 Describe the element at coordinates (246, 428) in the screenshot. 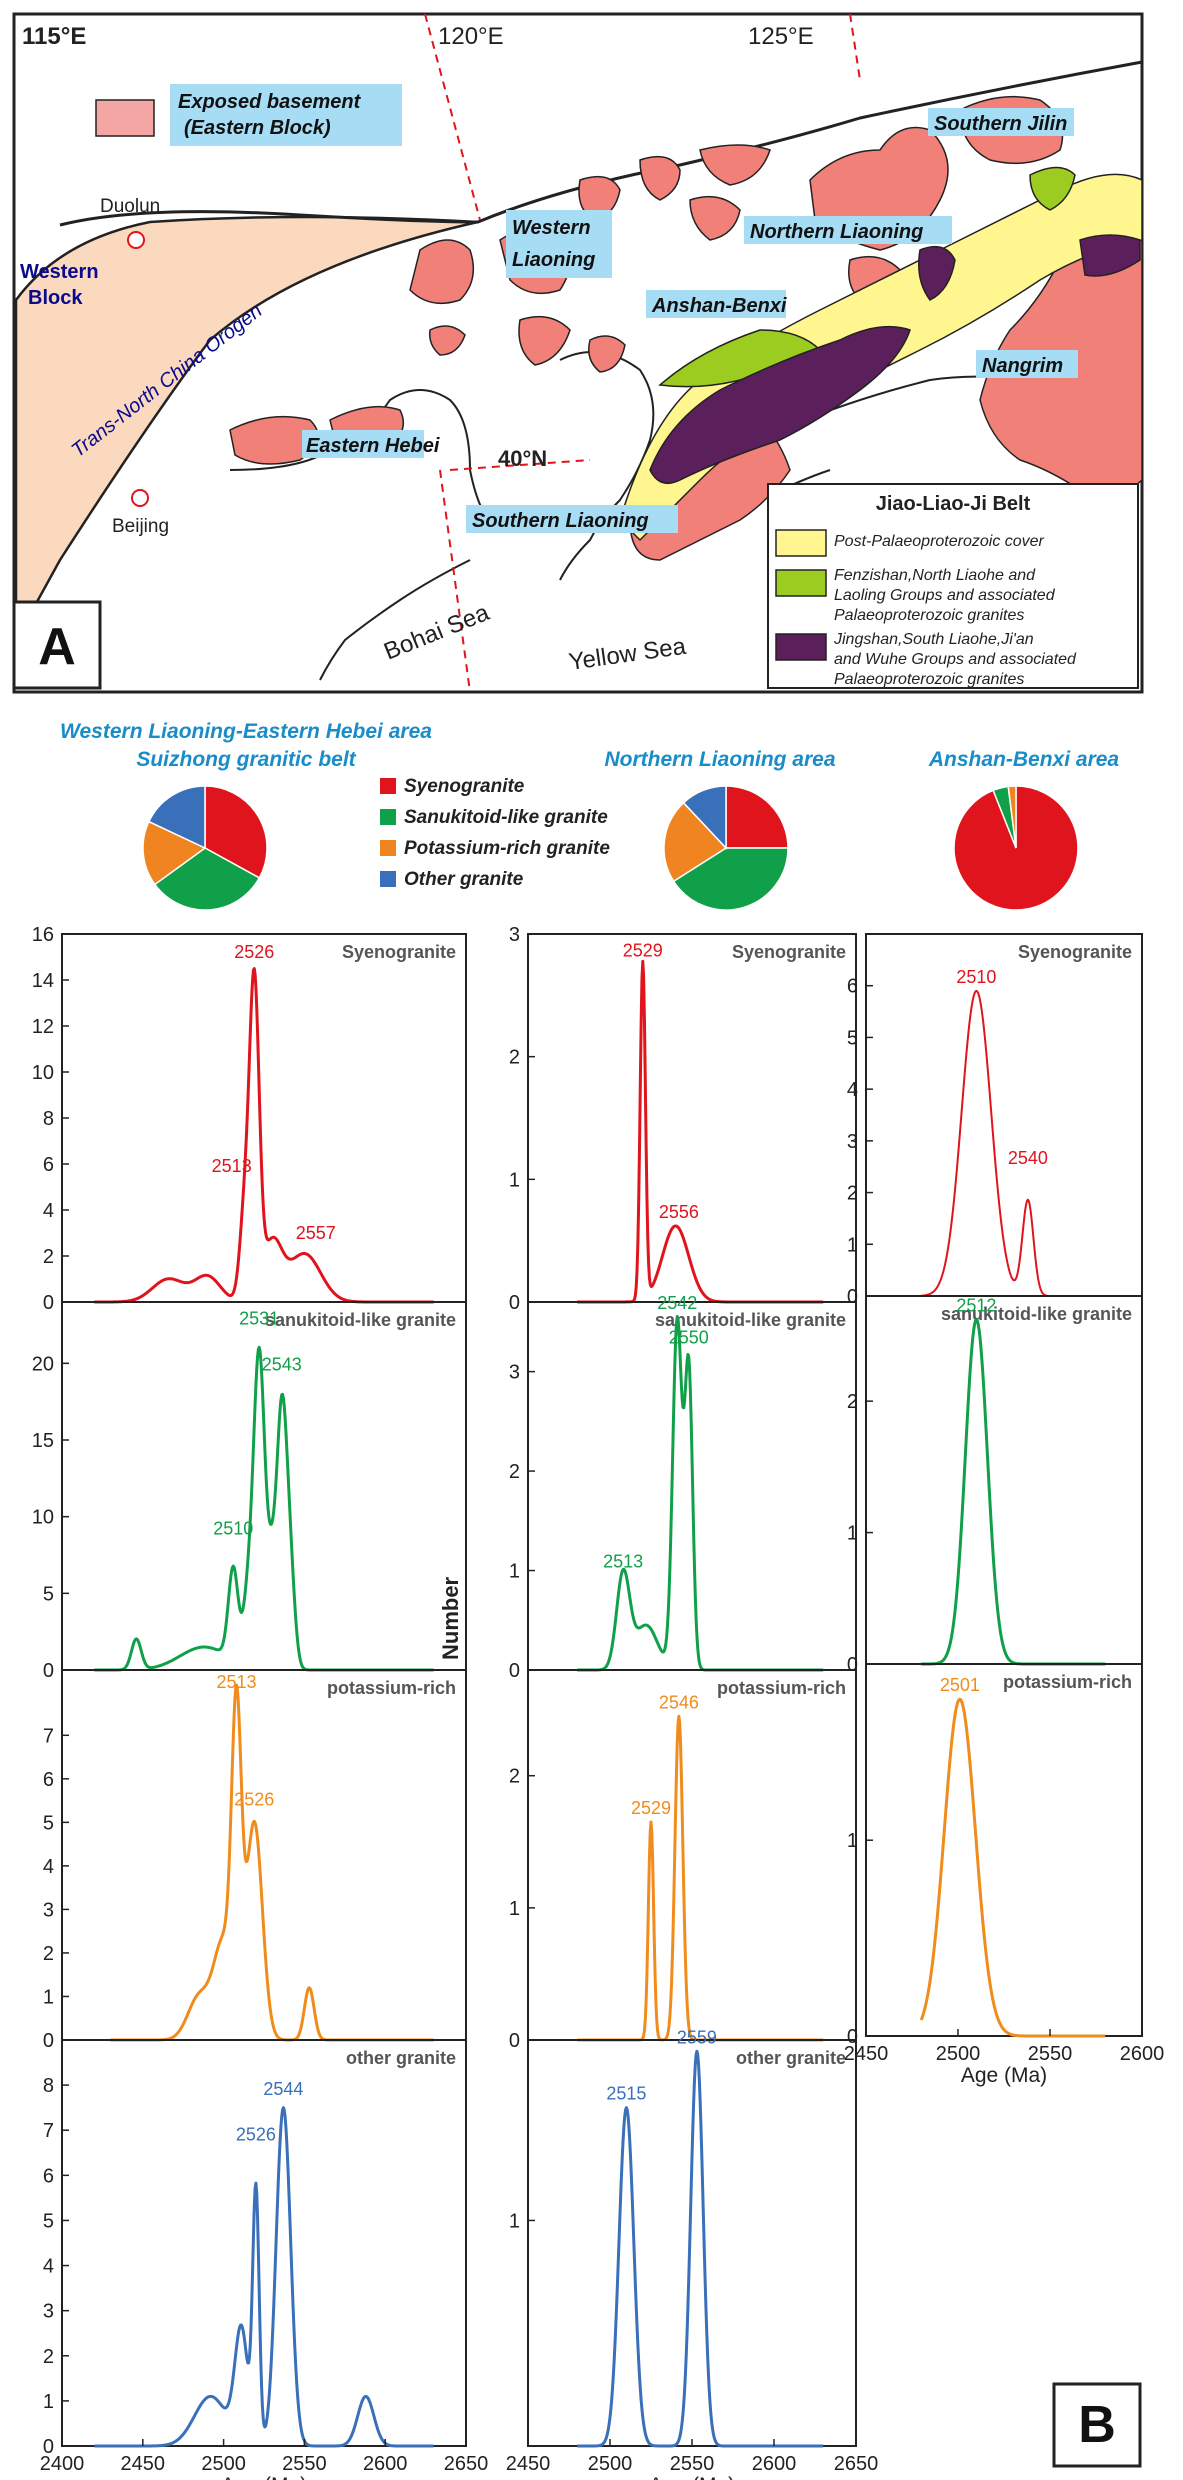

I see `trans-north-china-orogen` at that location.